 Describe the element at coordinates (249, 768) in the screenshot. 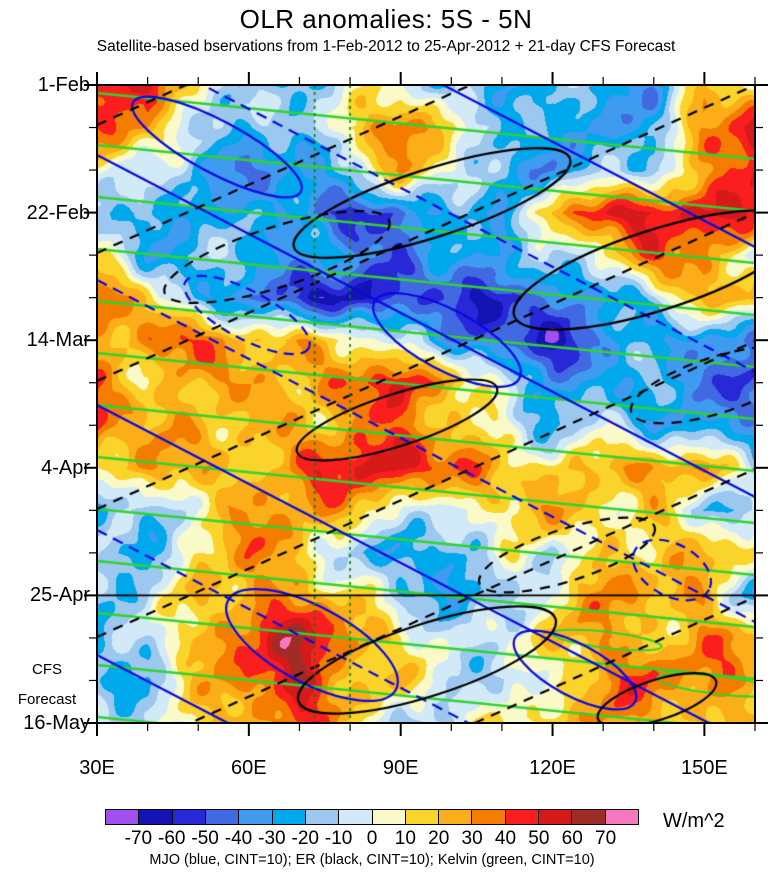

I see `x-axis-tick-label: 60E` at that location.